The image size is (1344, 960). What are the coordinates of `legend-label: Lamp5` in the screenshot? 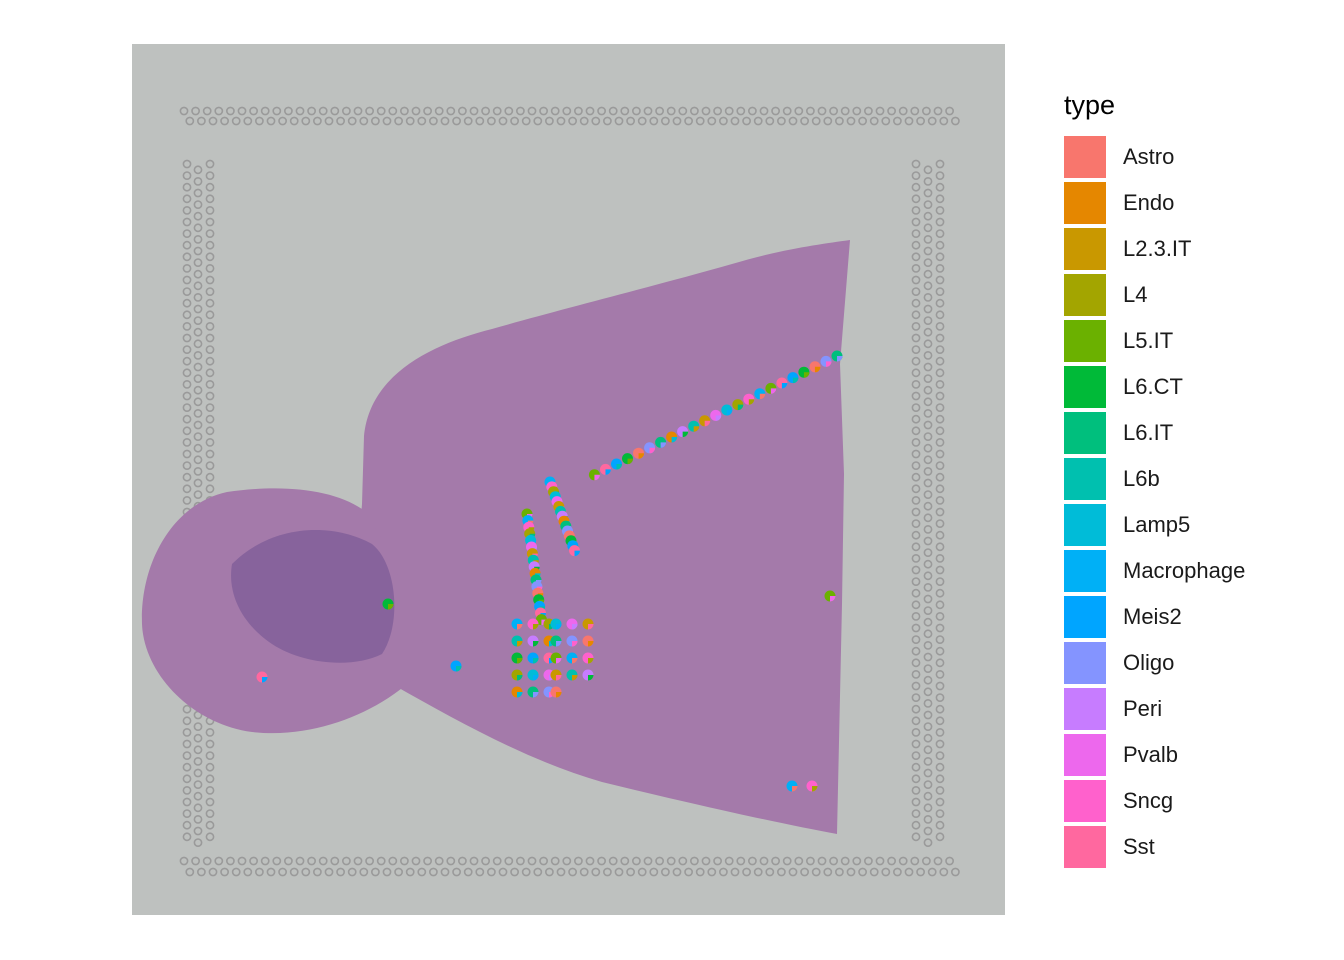 It's located at (1157, 524).